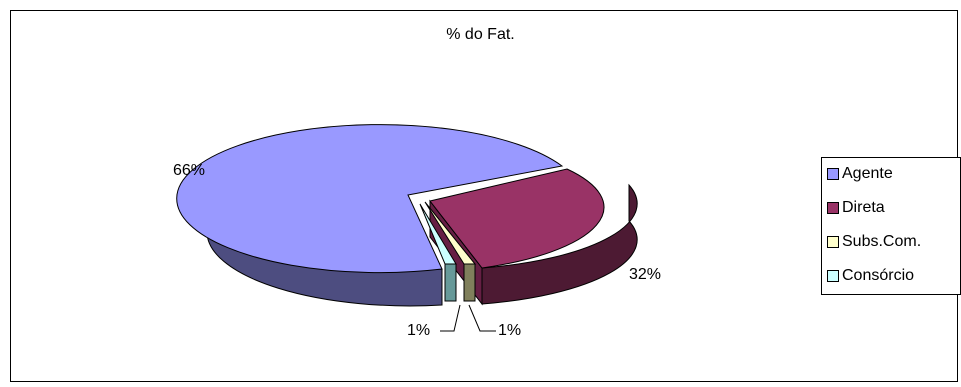 The image size is (961, 387). I want to click on chart-title: % do Fat., so click(480, 34).